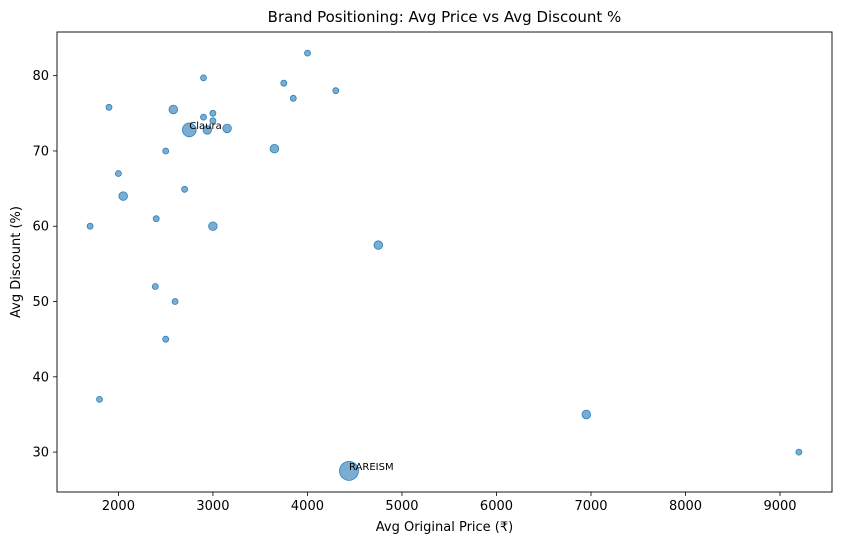 Image resolution: width=842 pixels, height=545 pixels. Describe the element at coordinates (685, 506) in the screenshot. I see `x-tick-label: 8000` at that location.